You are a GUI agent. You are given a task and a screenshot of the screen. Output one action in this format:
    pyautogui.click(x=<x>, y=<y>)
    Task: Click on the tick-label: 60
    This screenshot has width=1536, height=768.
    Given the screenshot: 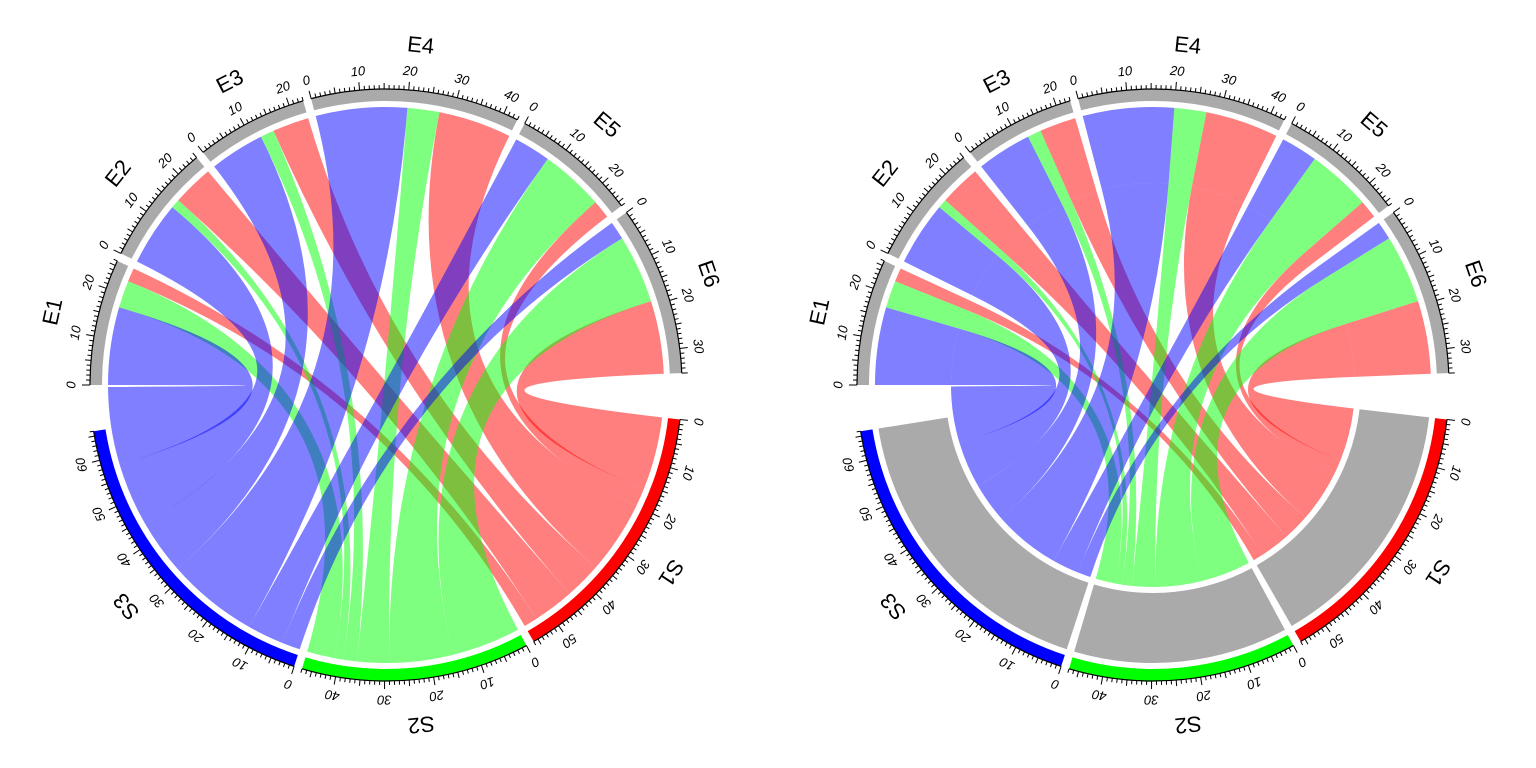 What is the action you would take?
    pyautogui.click(x=848, y=464)
    